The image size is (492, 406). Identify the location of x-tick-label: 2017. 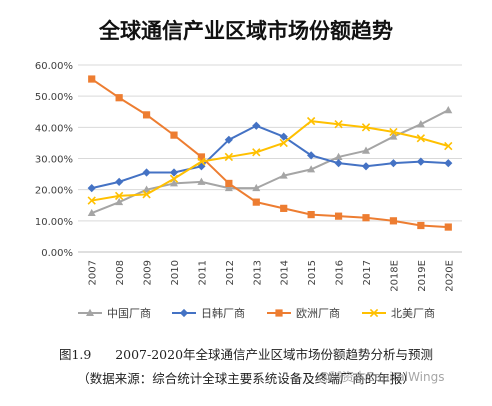
(367, 272).